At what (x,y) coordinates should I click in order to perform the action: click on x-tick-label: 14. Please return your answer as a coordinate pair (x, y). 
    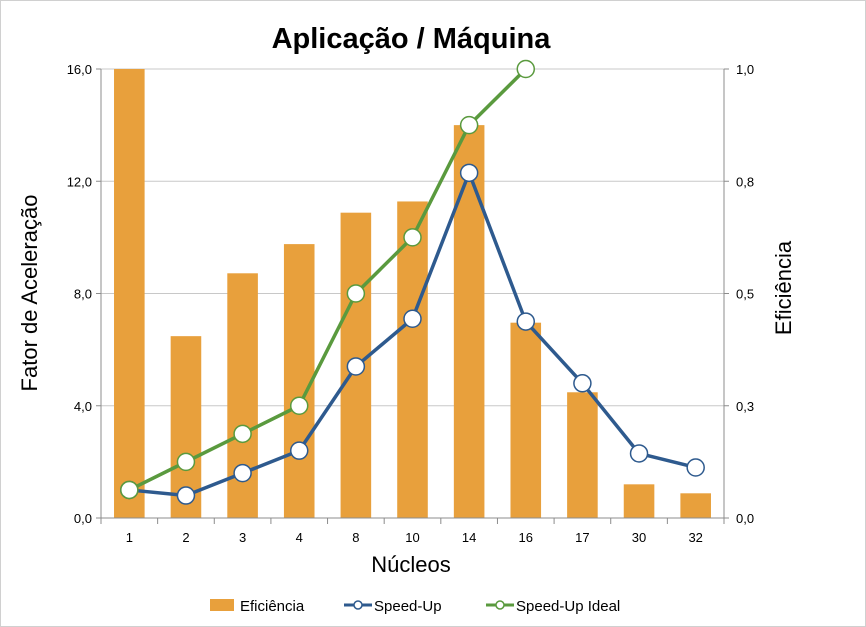
    Looking at the image, I should click on (469, 537).